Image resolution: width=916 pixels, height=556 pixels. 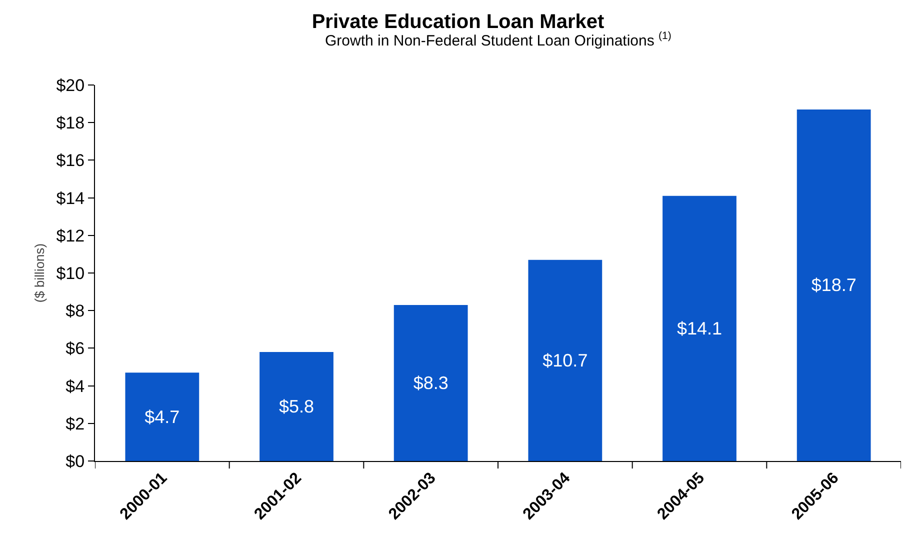 I want to click on data-label: $8.3, so click(x=430, y=382).